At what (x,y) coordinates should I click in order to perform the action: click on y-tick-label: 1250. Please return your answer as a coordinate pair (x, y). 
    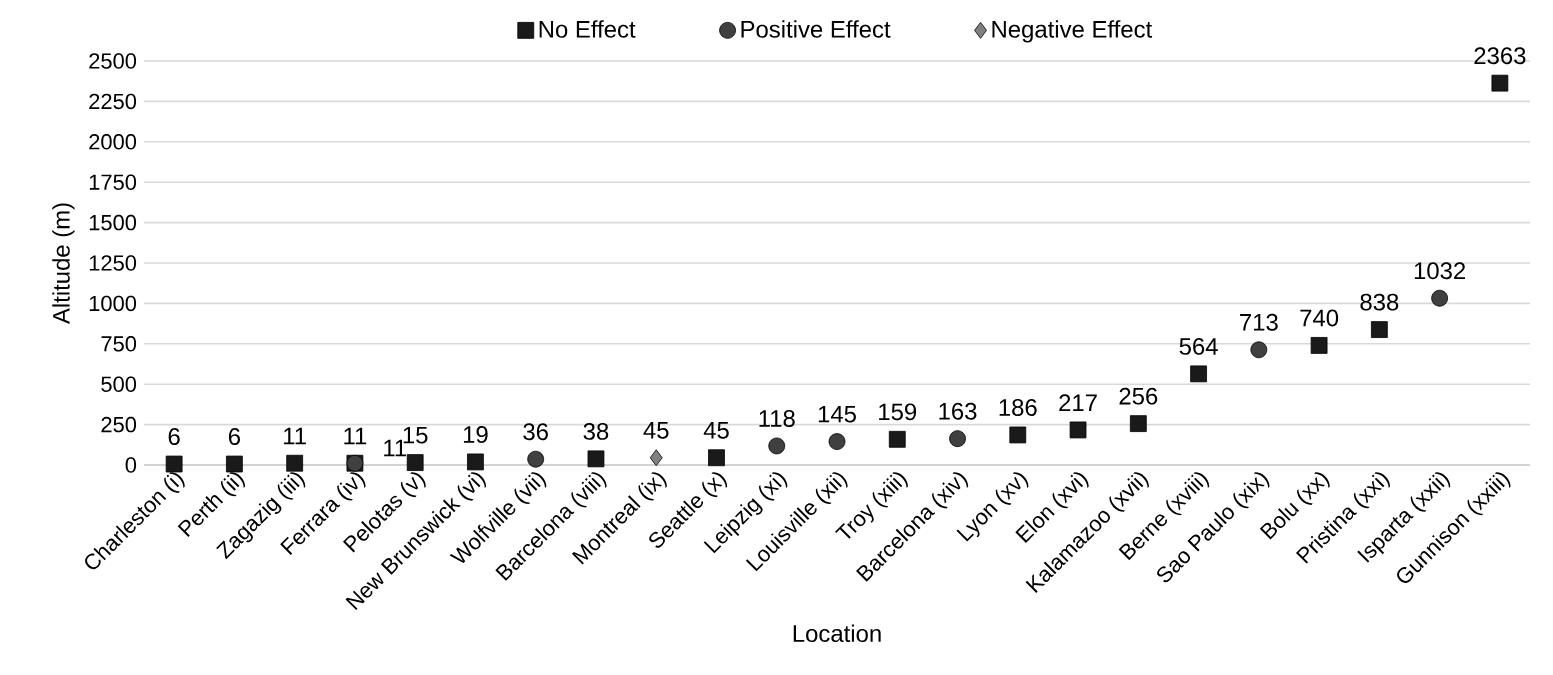
    Looking at the image, I should click on (113, 263).